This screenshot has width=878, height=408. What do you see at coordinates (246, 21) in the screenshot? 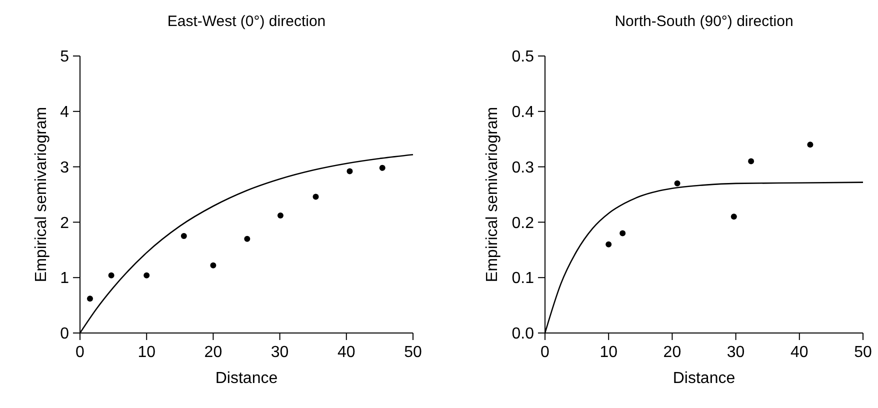
I see `chart-title: East-West (0°) direction` at bounding box center [246, 21].